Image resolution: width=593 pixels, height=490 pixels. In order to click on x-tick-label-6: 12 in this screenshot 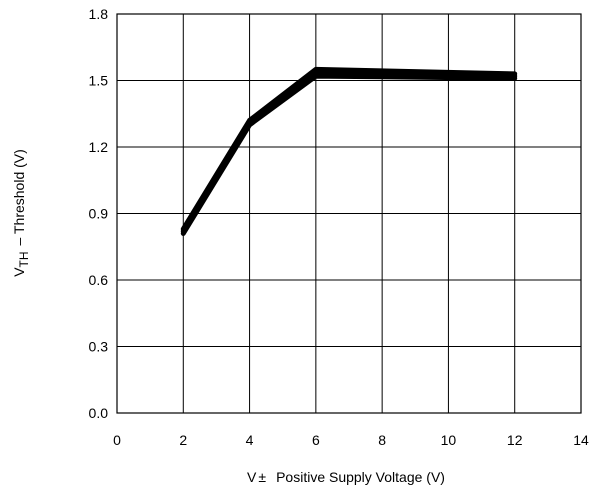, I will do `click(515, 440)`.